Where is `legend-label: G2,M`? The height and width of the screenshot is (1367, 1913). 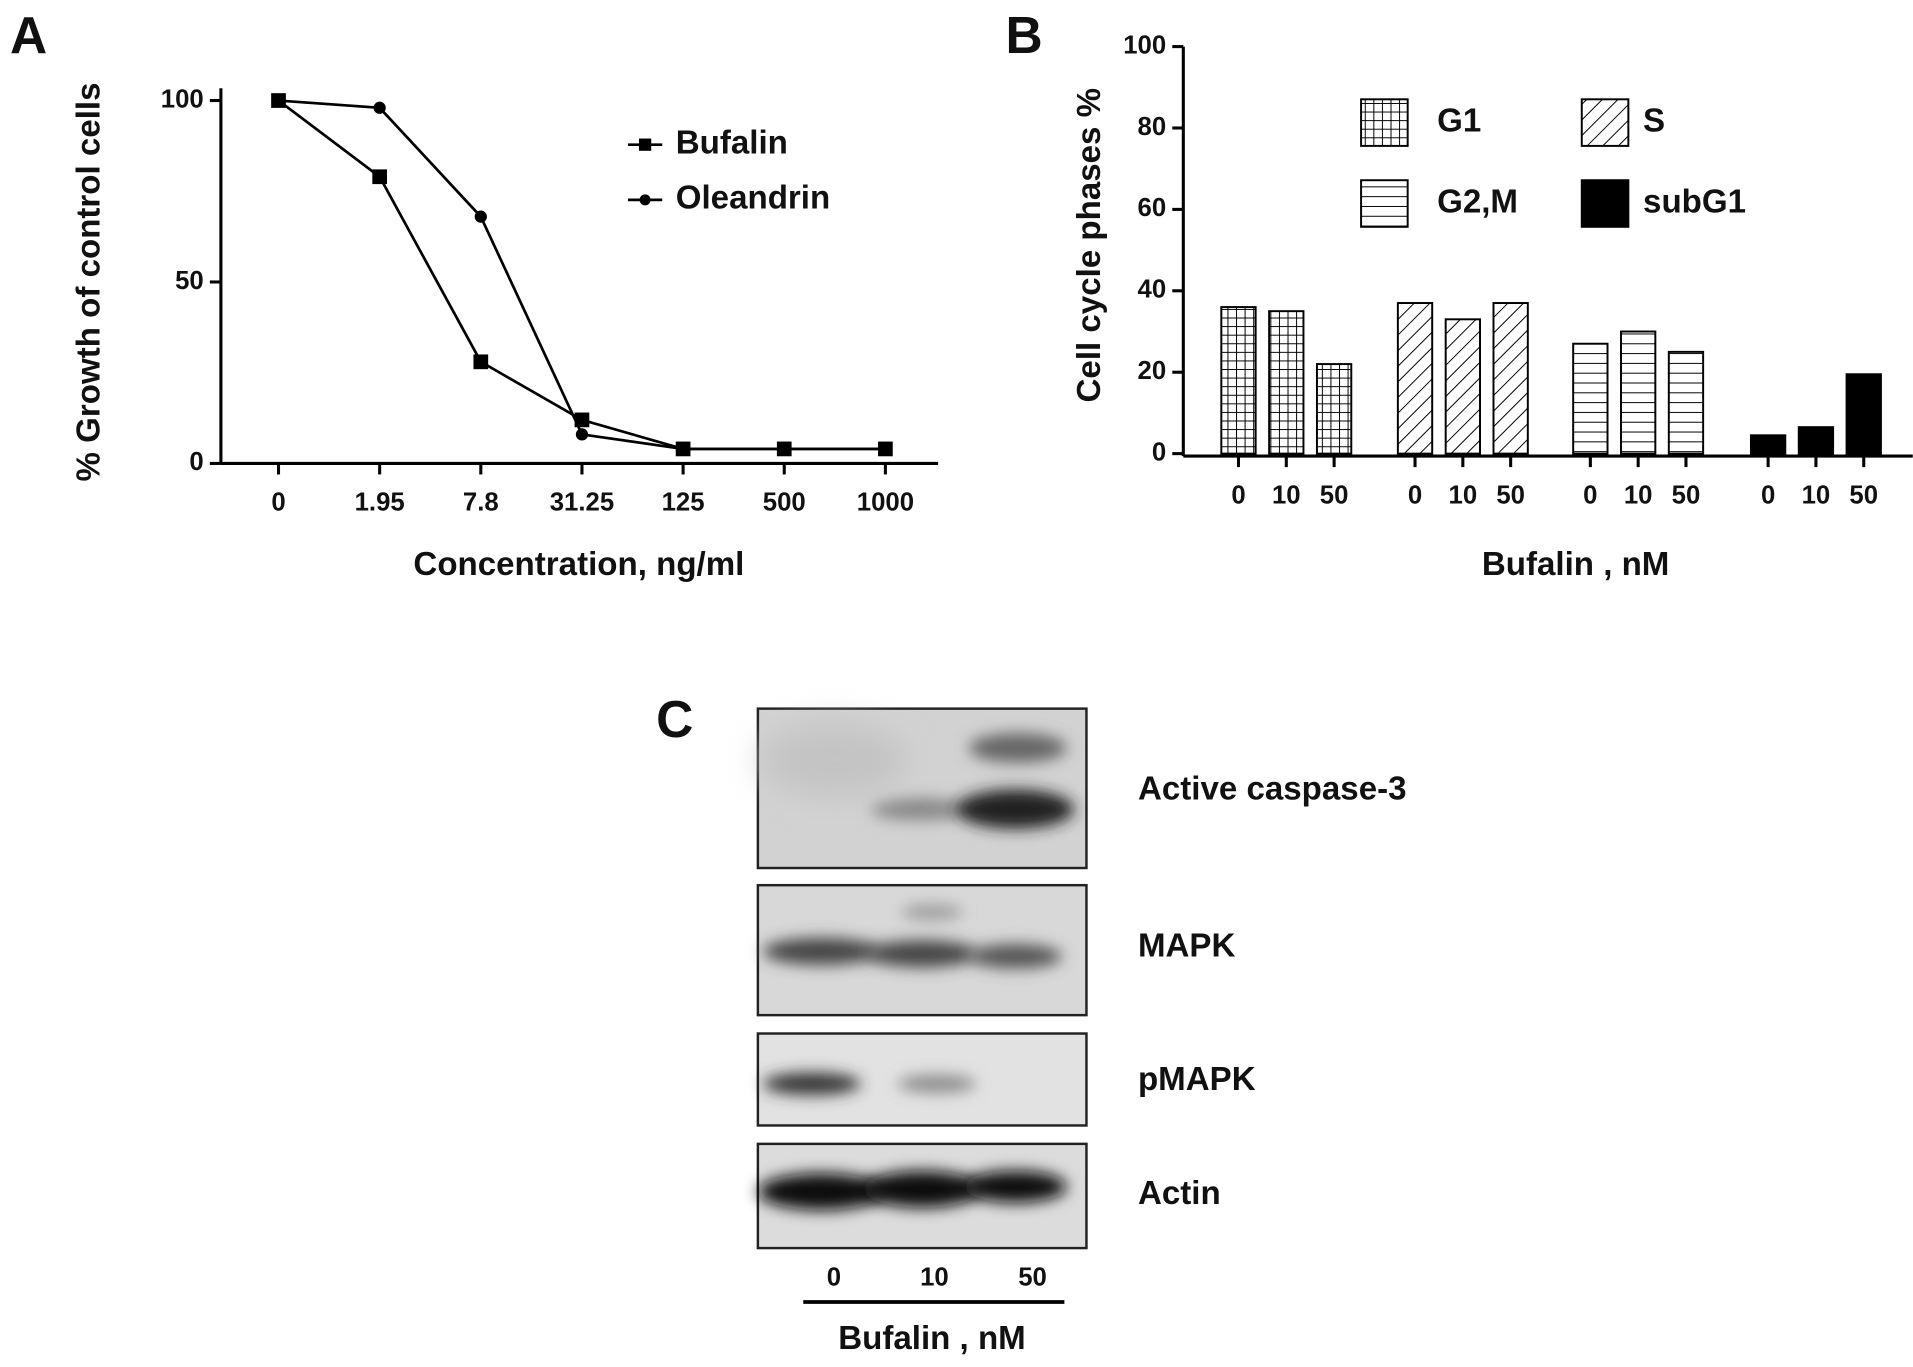 legend-label: G2,M is located at coordinates (1477, 201).